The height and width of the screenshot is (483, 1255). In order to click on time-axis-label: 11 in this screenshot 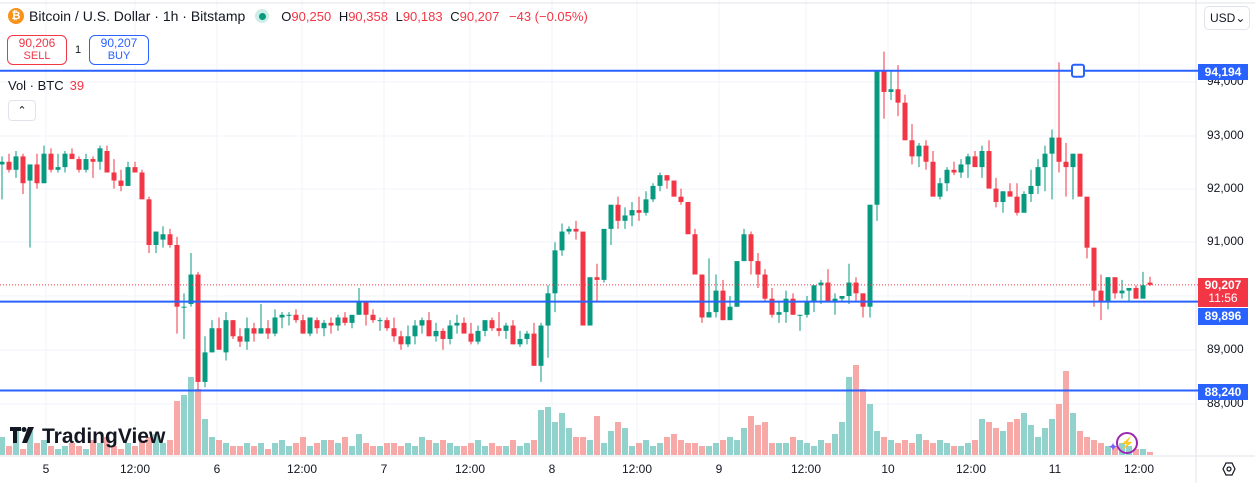, I will do `click(1055, 469)`.